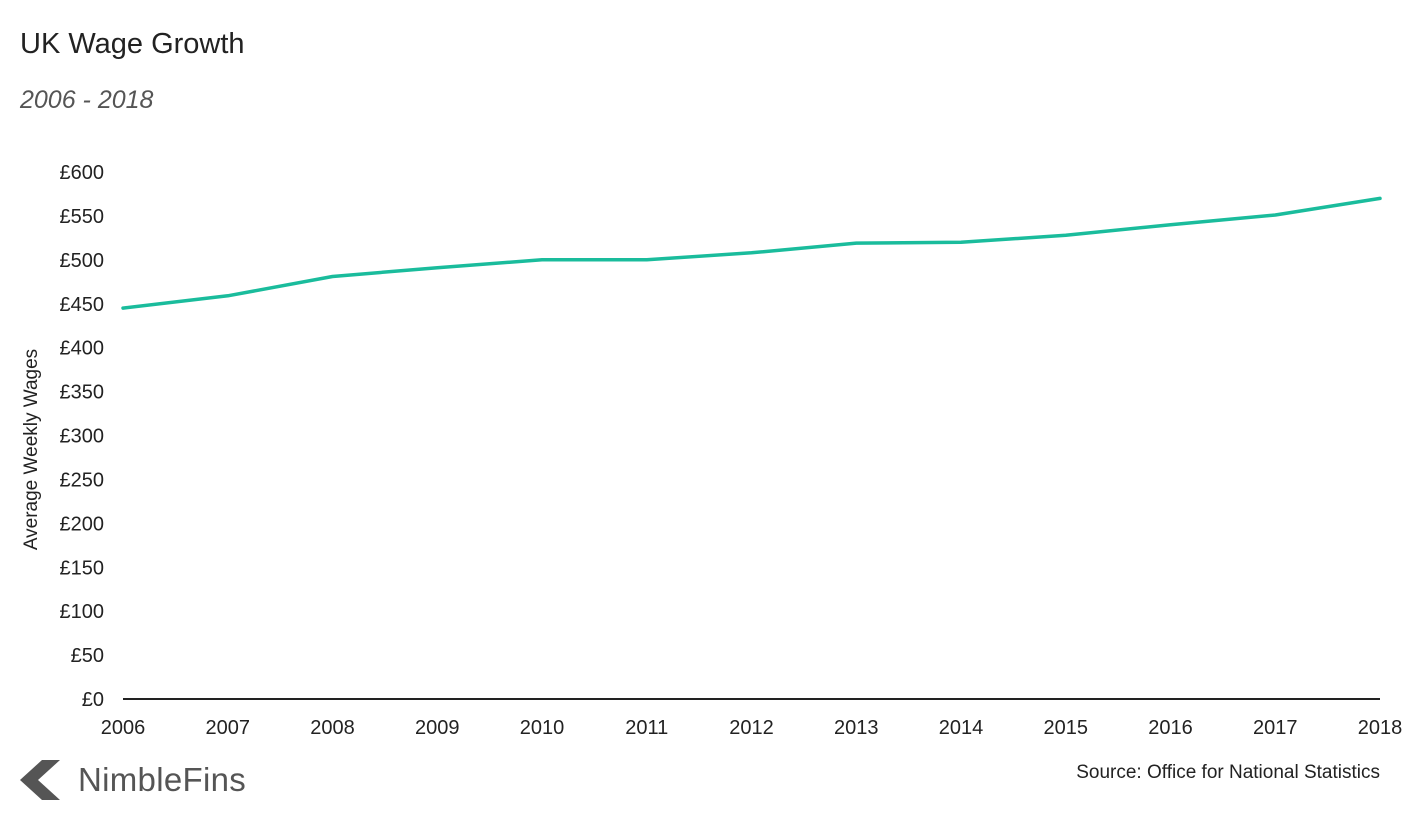 The width and height of the screenshot is (1404, 826). I want to click on x-tick-label: 2014, so click(961, 728).